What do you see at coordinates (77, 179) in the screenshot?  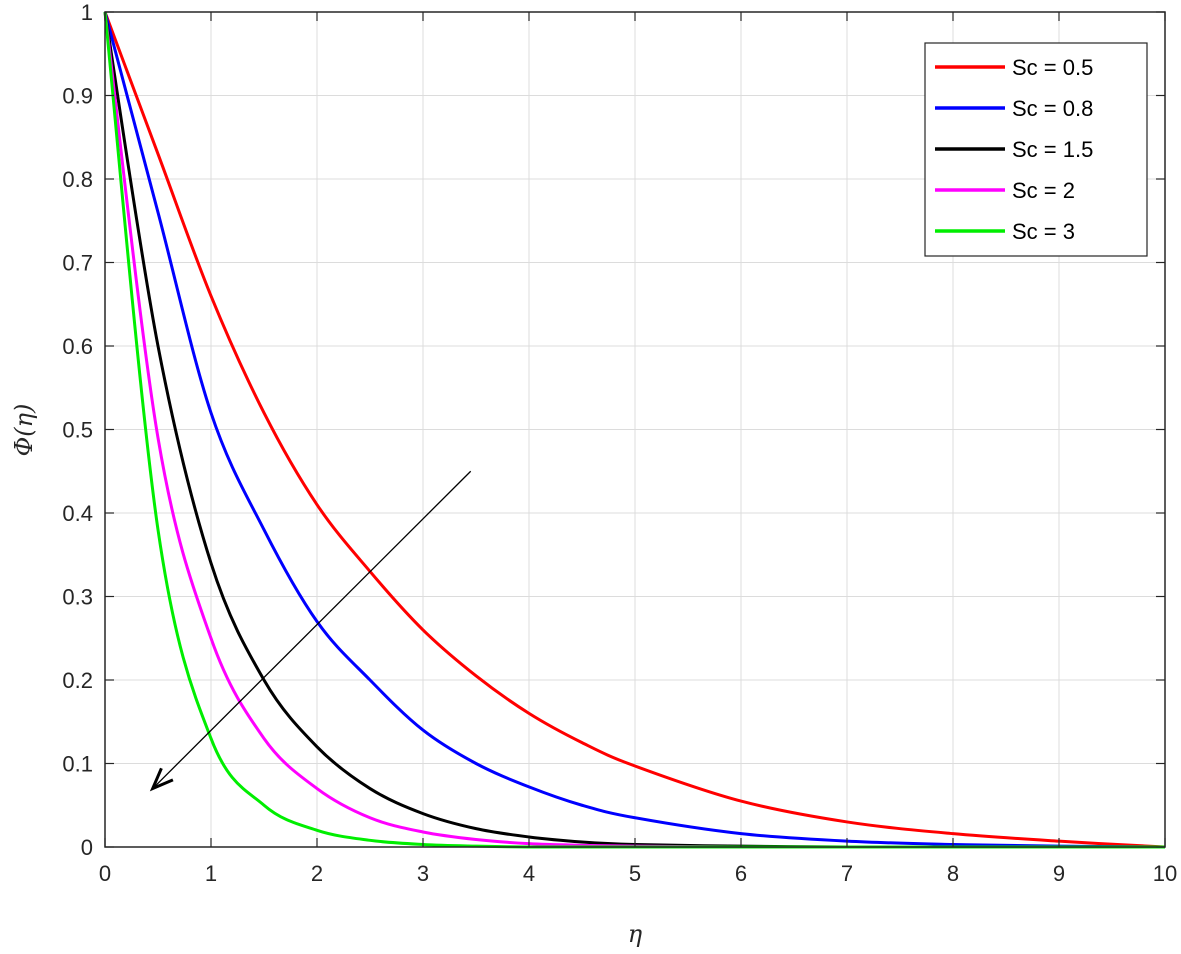 I see `y-tick-label: 0.8` at bounding box center [77, 179].